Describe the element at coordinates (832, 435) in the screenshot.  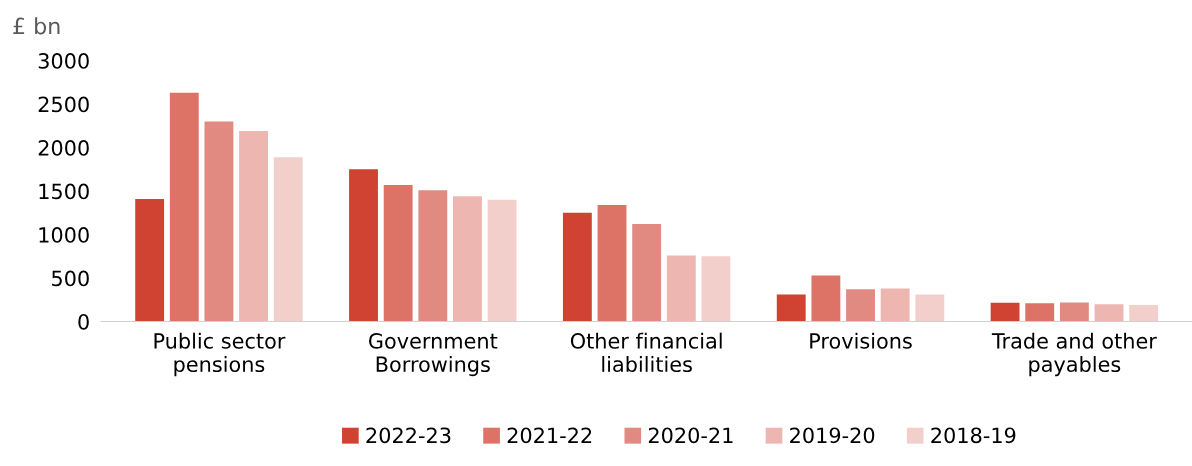
I see `legend-label: 2019-20` at that location.